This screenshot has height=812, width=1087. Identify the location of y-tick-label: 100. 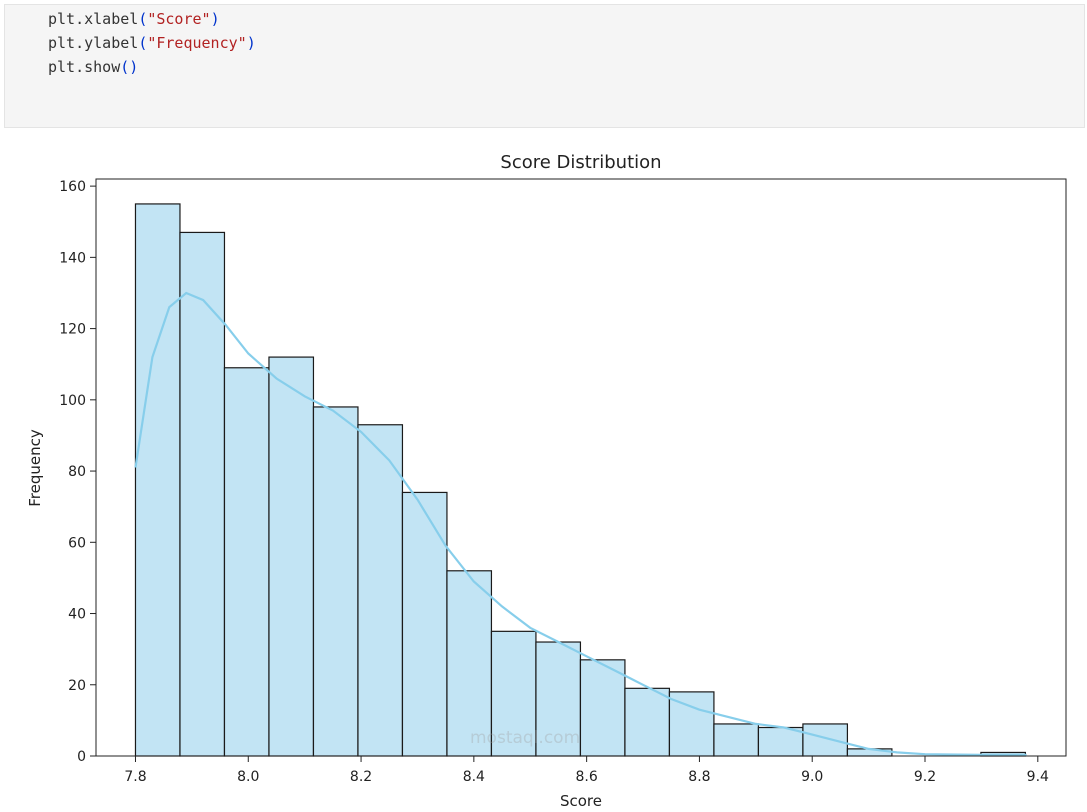
(72, 401).